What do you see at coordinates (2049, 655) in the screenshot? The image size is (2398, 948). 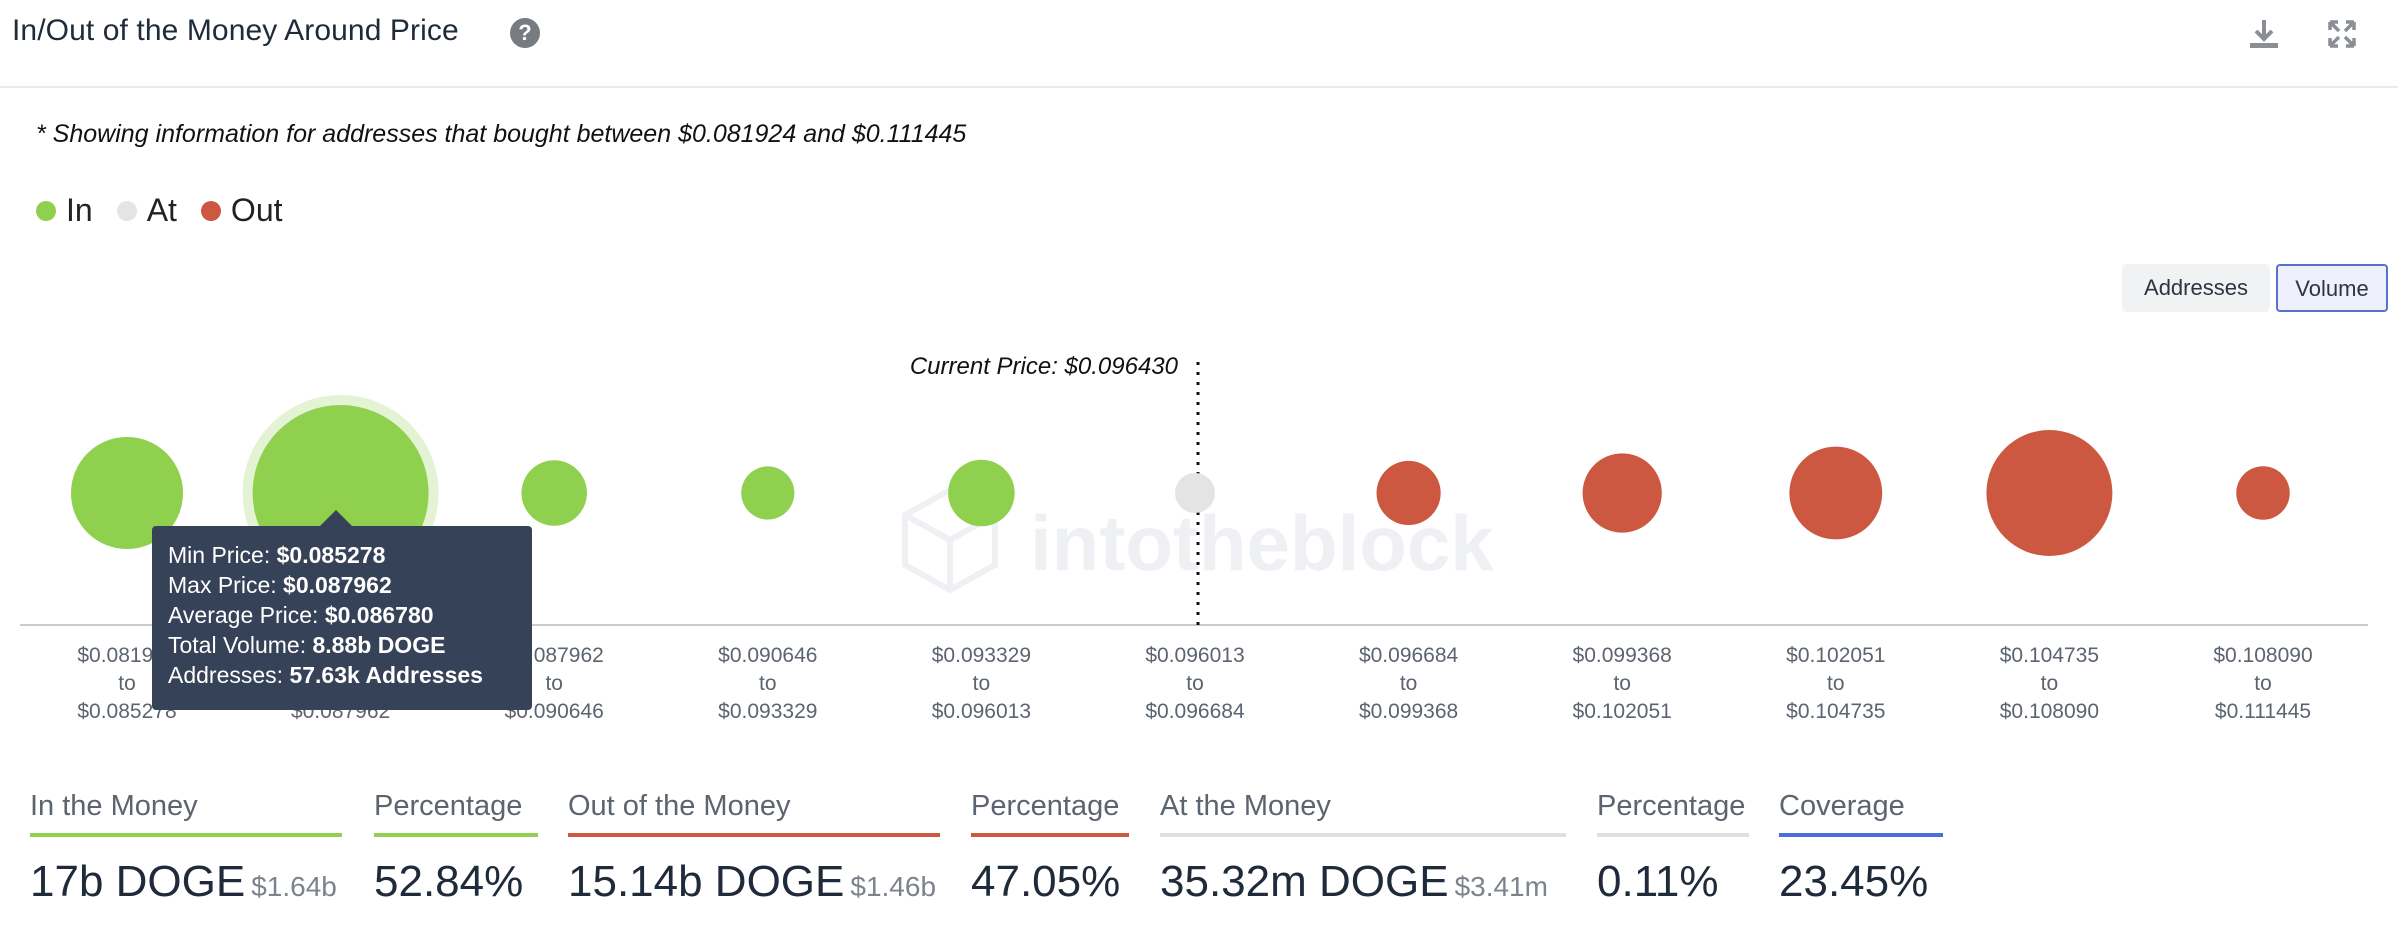 I see `tick-label-from: $0.104735` at bounding box center [2049, 655].